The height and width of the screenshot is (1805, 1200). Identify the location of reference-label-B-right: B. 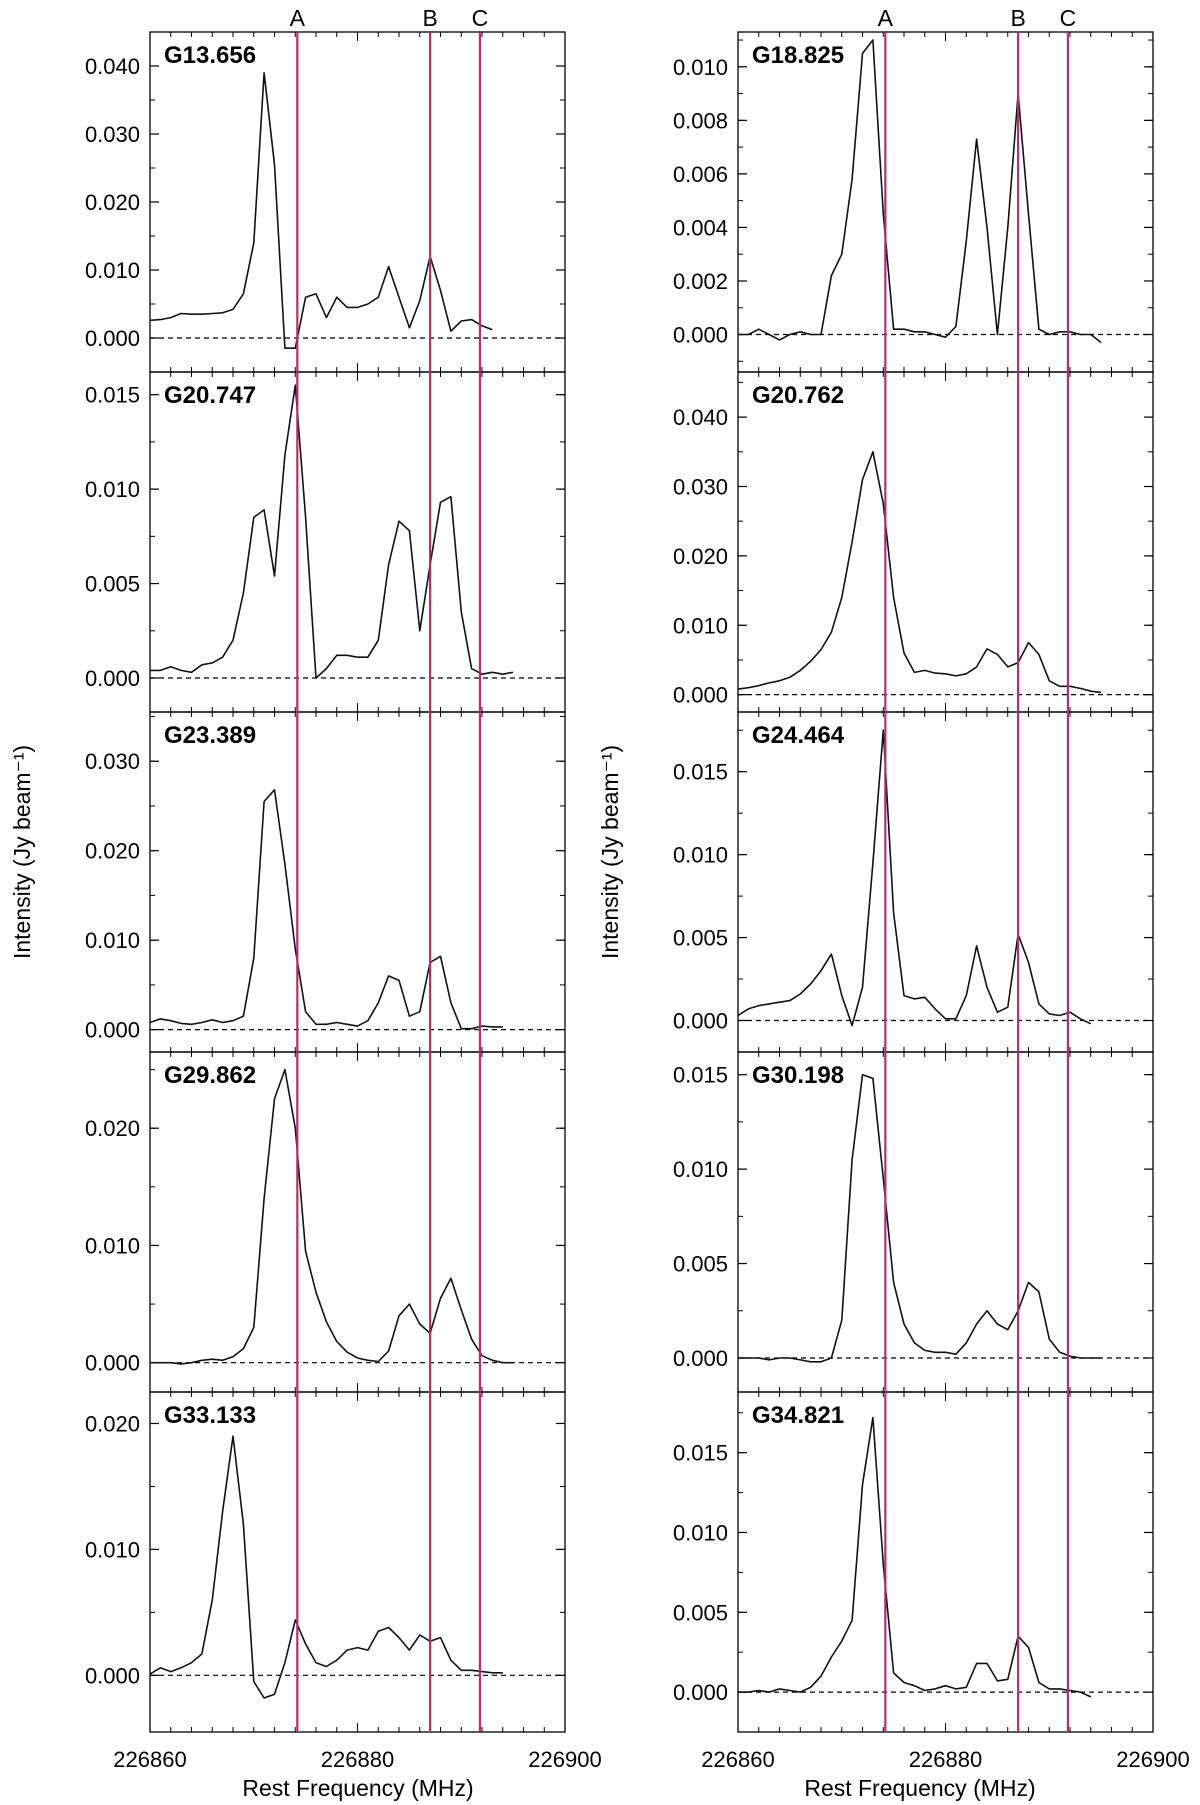
(1017, 18).